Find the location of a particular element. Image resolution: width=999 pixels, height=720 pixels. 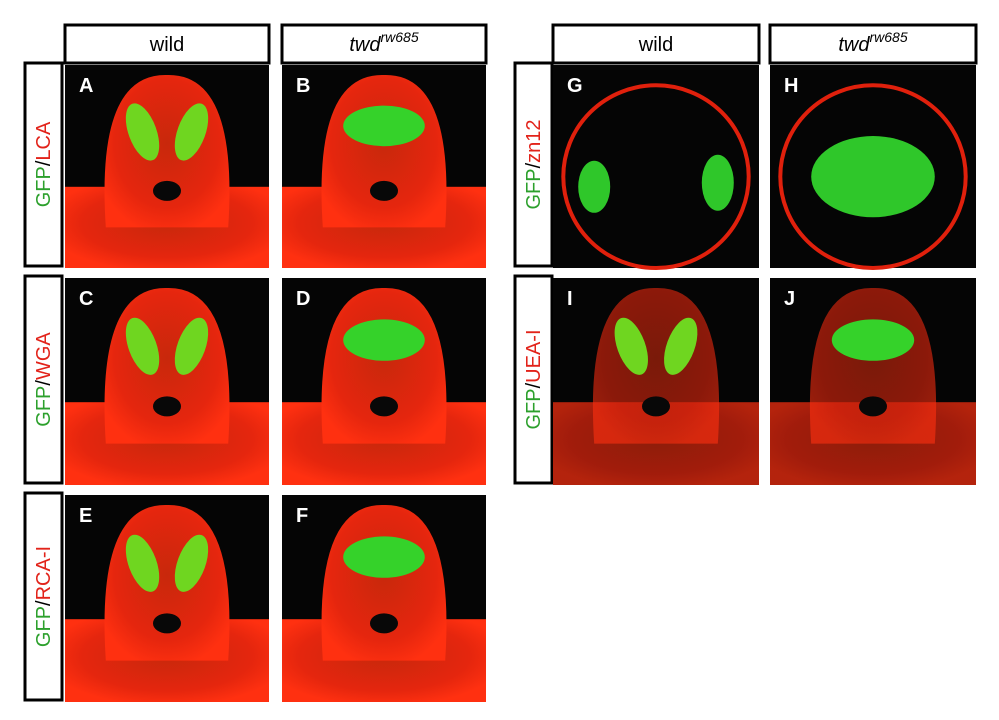

panel-letter: G is located at coordinates (575, 86).